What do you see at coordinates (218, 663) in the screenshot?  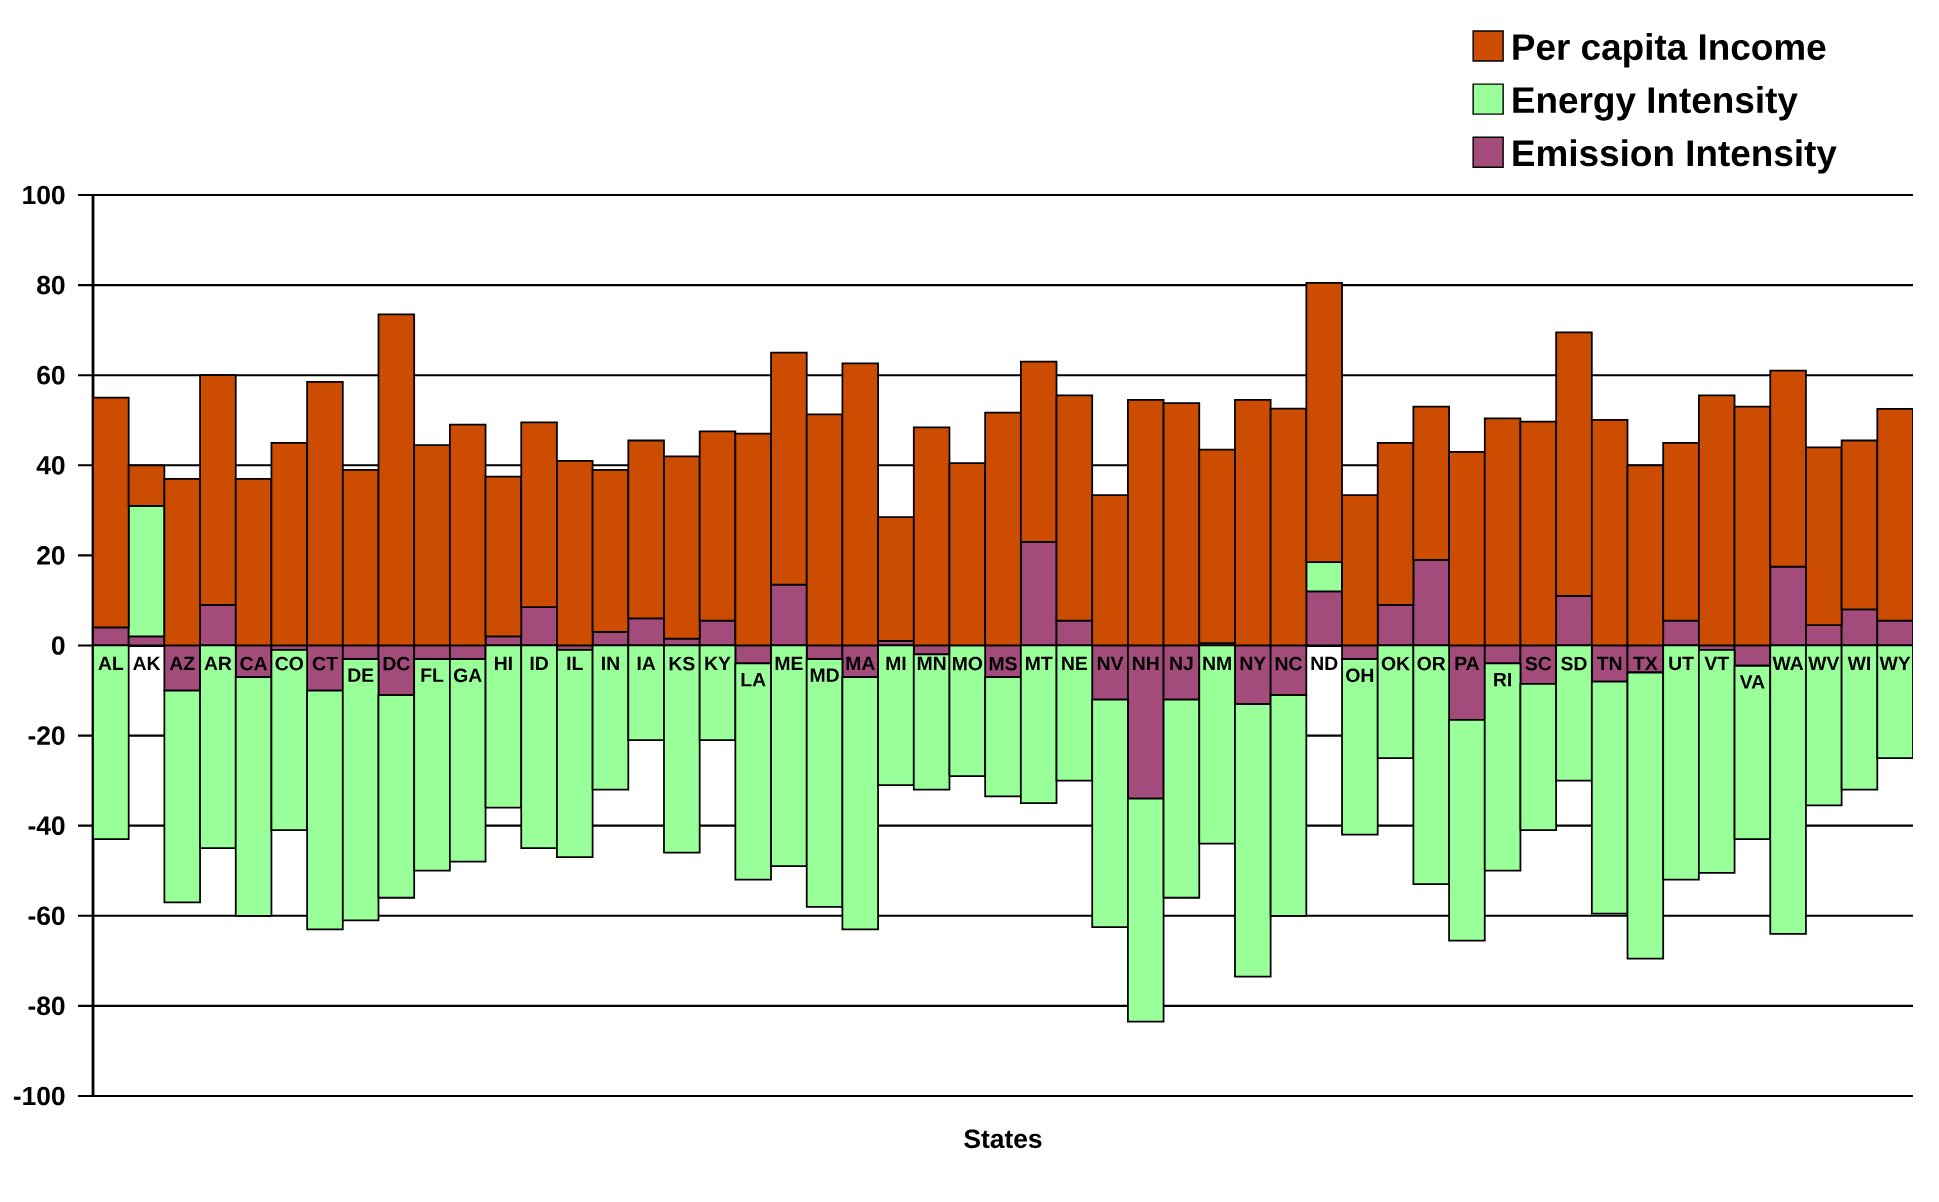 I see `x-tick-label: AR` at bounding box center [218, 663].